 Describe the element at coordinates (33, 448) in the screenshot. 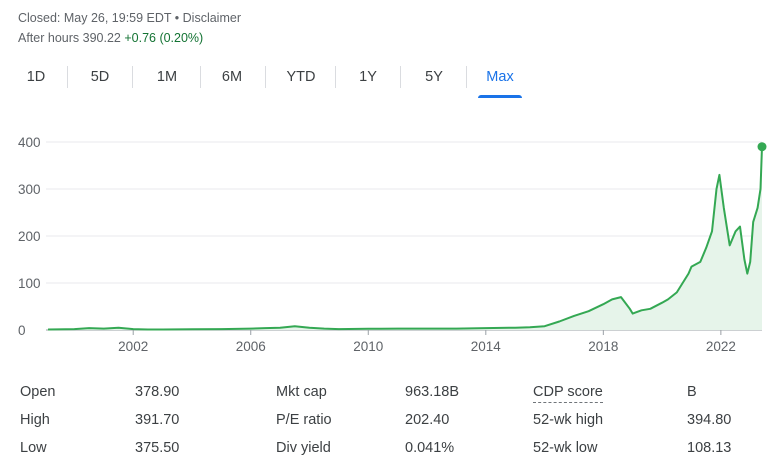

I see `stat-label-low: Low` at that location.